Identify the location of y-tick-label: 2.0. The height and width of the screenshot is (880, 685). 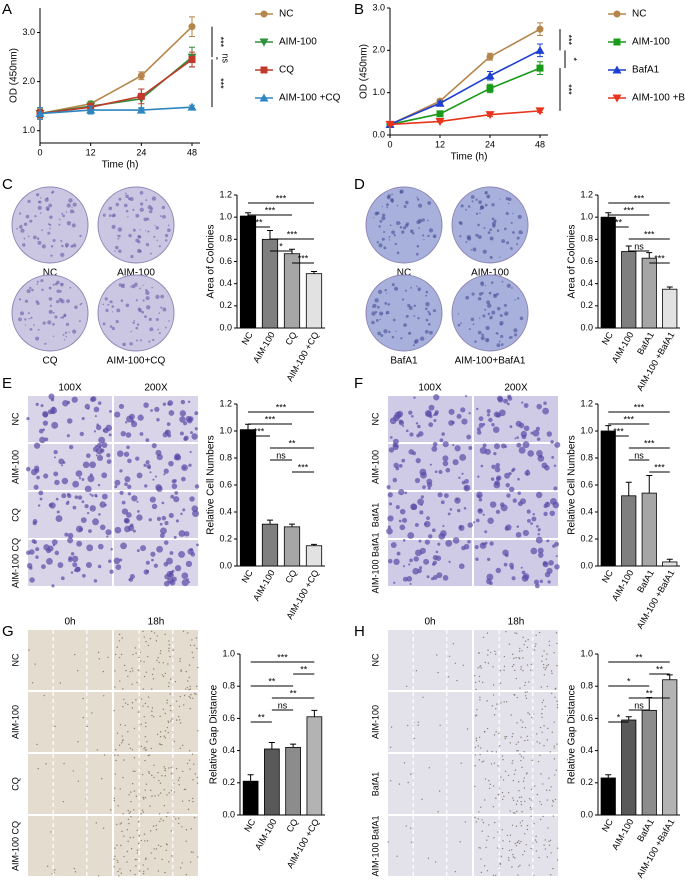
(28, 81).